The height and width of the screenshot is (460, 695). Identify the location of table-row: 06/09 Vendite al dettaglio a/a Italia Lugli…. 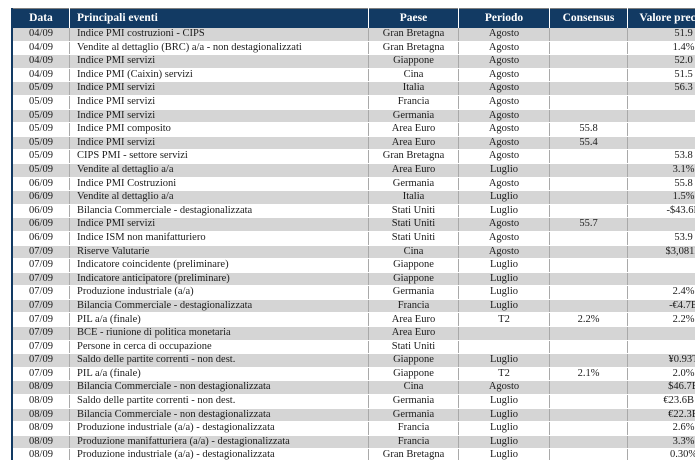
(353, 197).